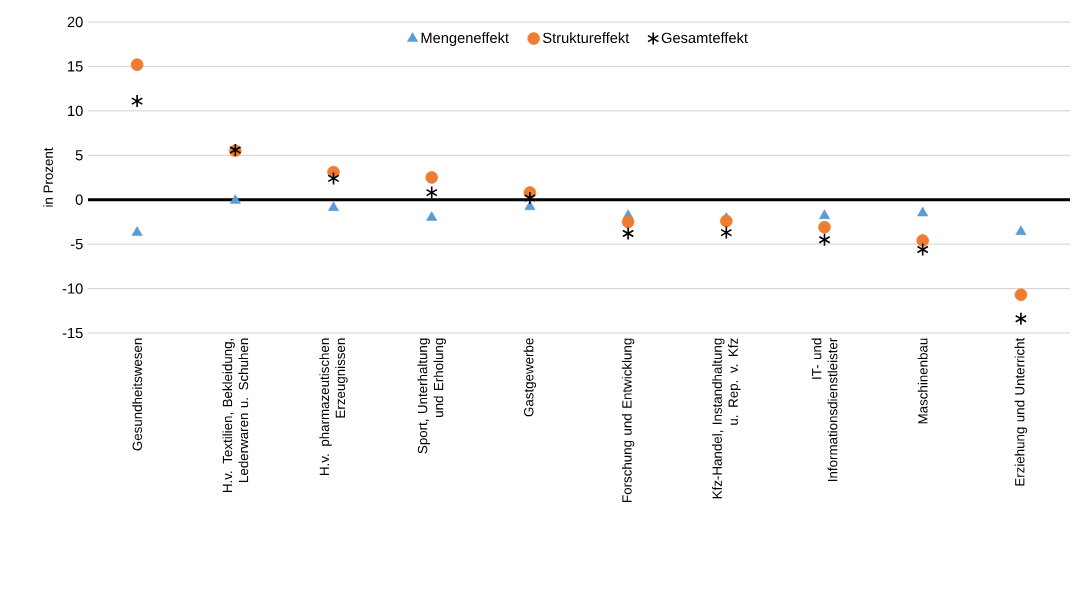 This screenshot has height=611, width=1074. I want to click on legend-label: Struktureffekt, so click(586, 38).